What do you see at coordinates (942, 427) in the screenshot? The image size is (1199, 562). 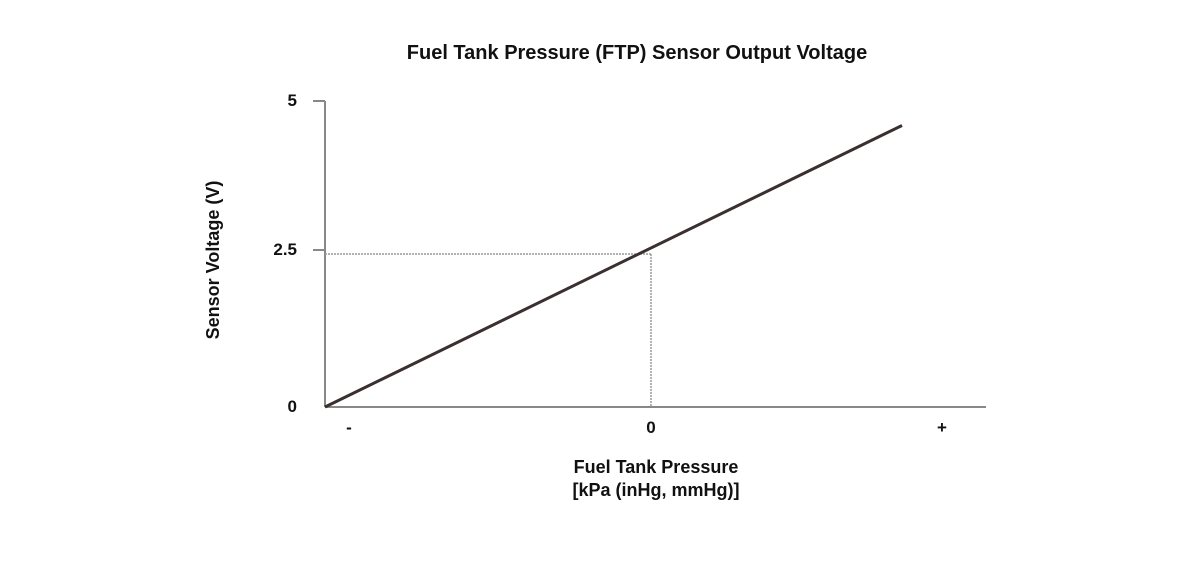 I see `x-tick-label-plus: +` at bounding box center [942, 427].